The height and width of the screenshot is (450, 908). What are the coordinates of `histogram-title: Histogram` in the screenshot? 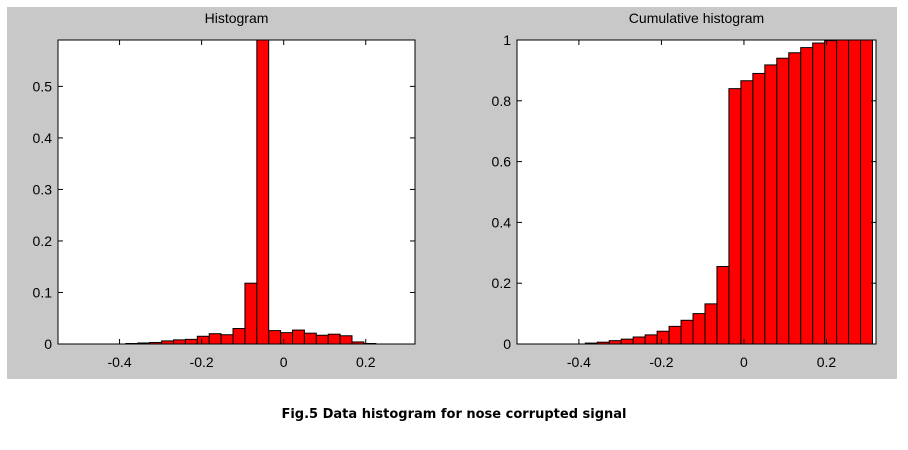 It's located at (237, 18).